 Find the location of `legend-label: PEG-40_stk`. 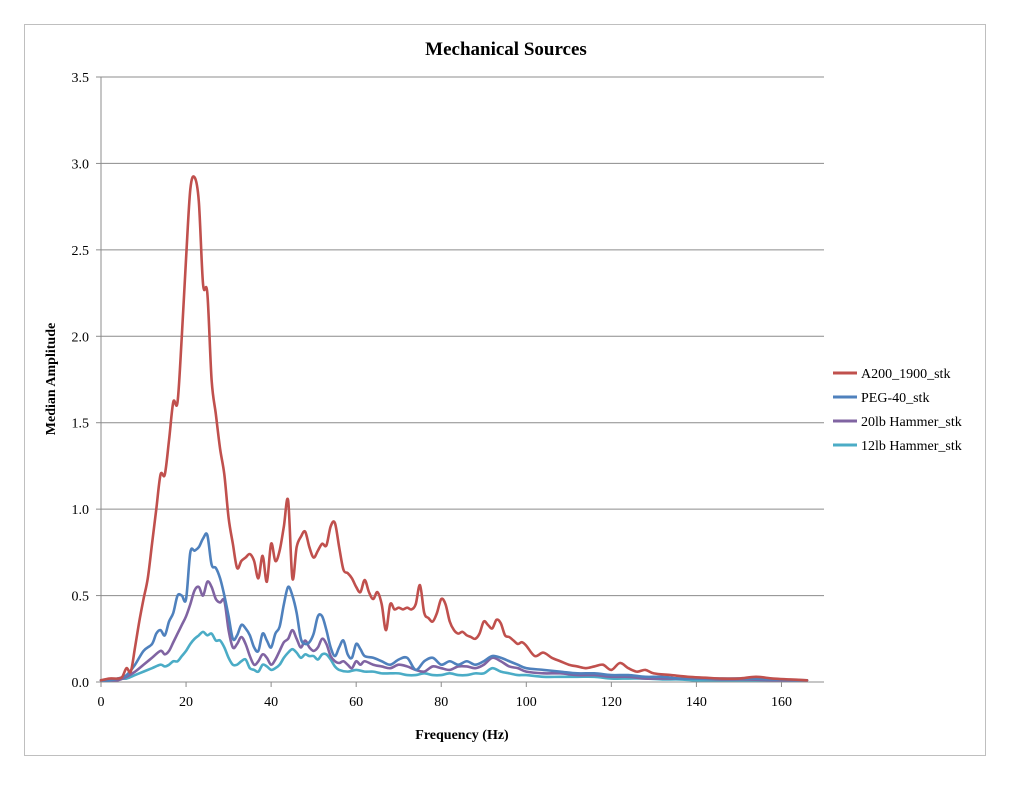

legend-label: PEG-40_stk is located at coordinates (895, 398).